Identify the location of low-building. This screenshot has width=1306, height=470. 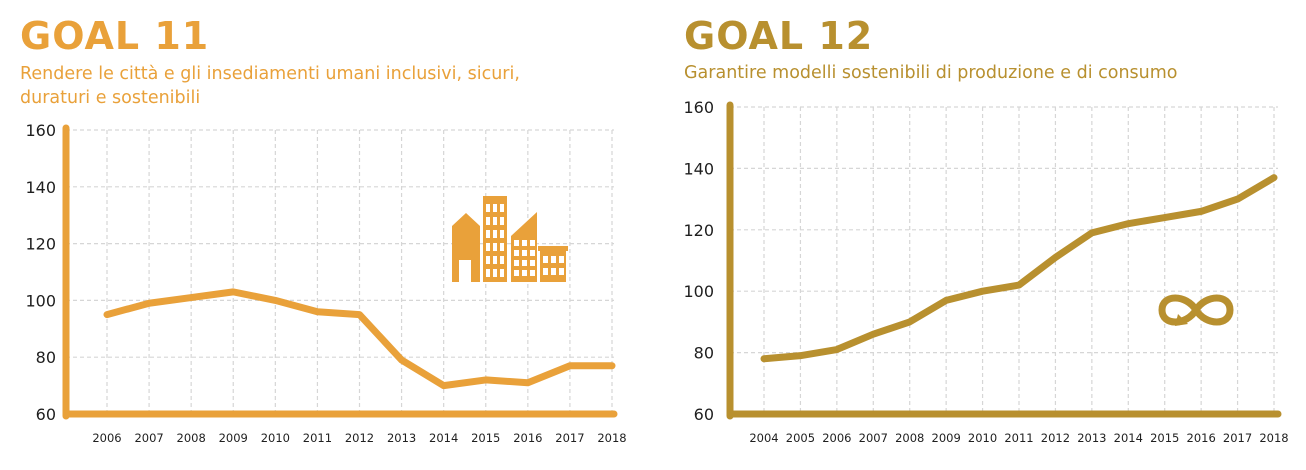
(553, 264).